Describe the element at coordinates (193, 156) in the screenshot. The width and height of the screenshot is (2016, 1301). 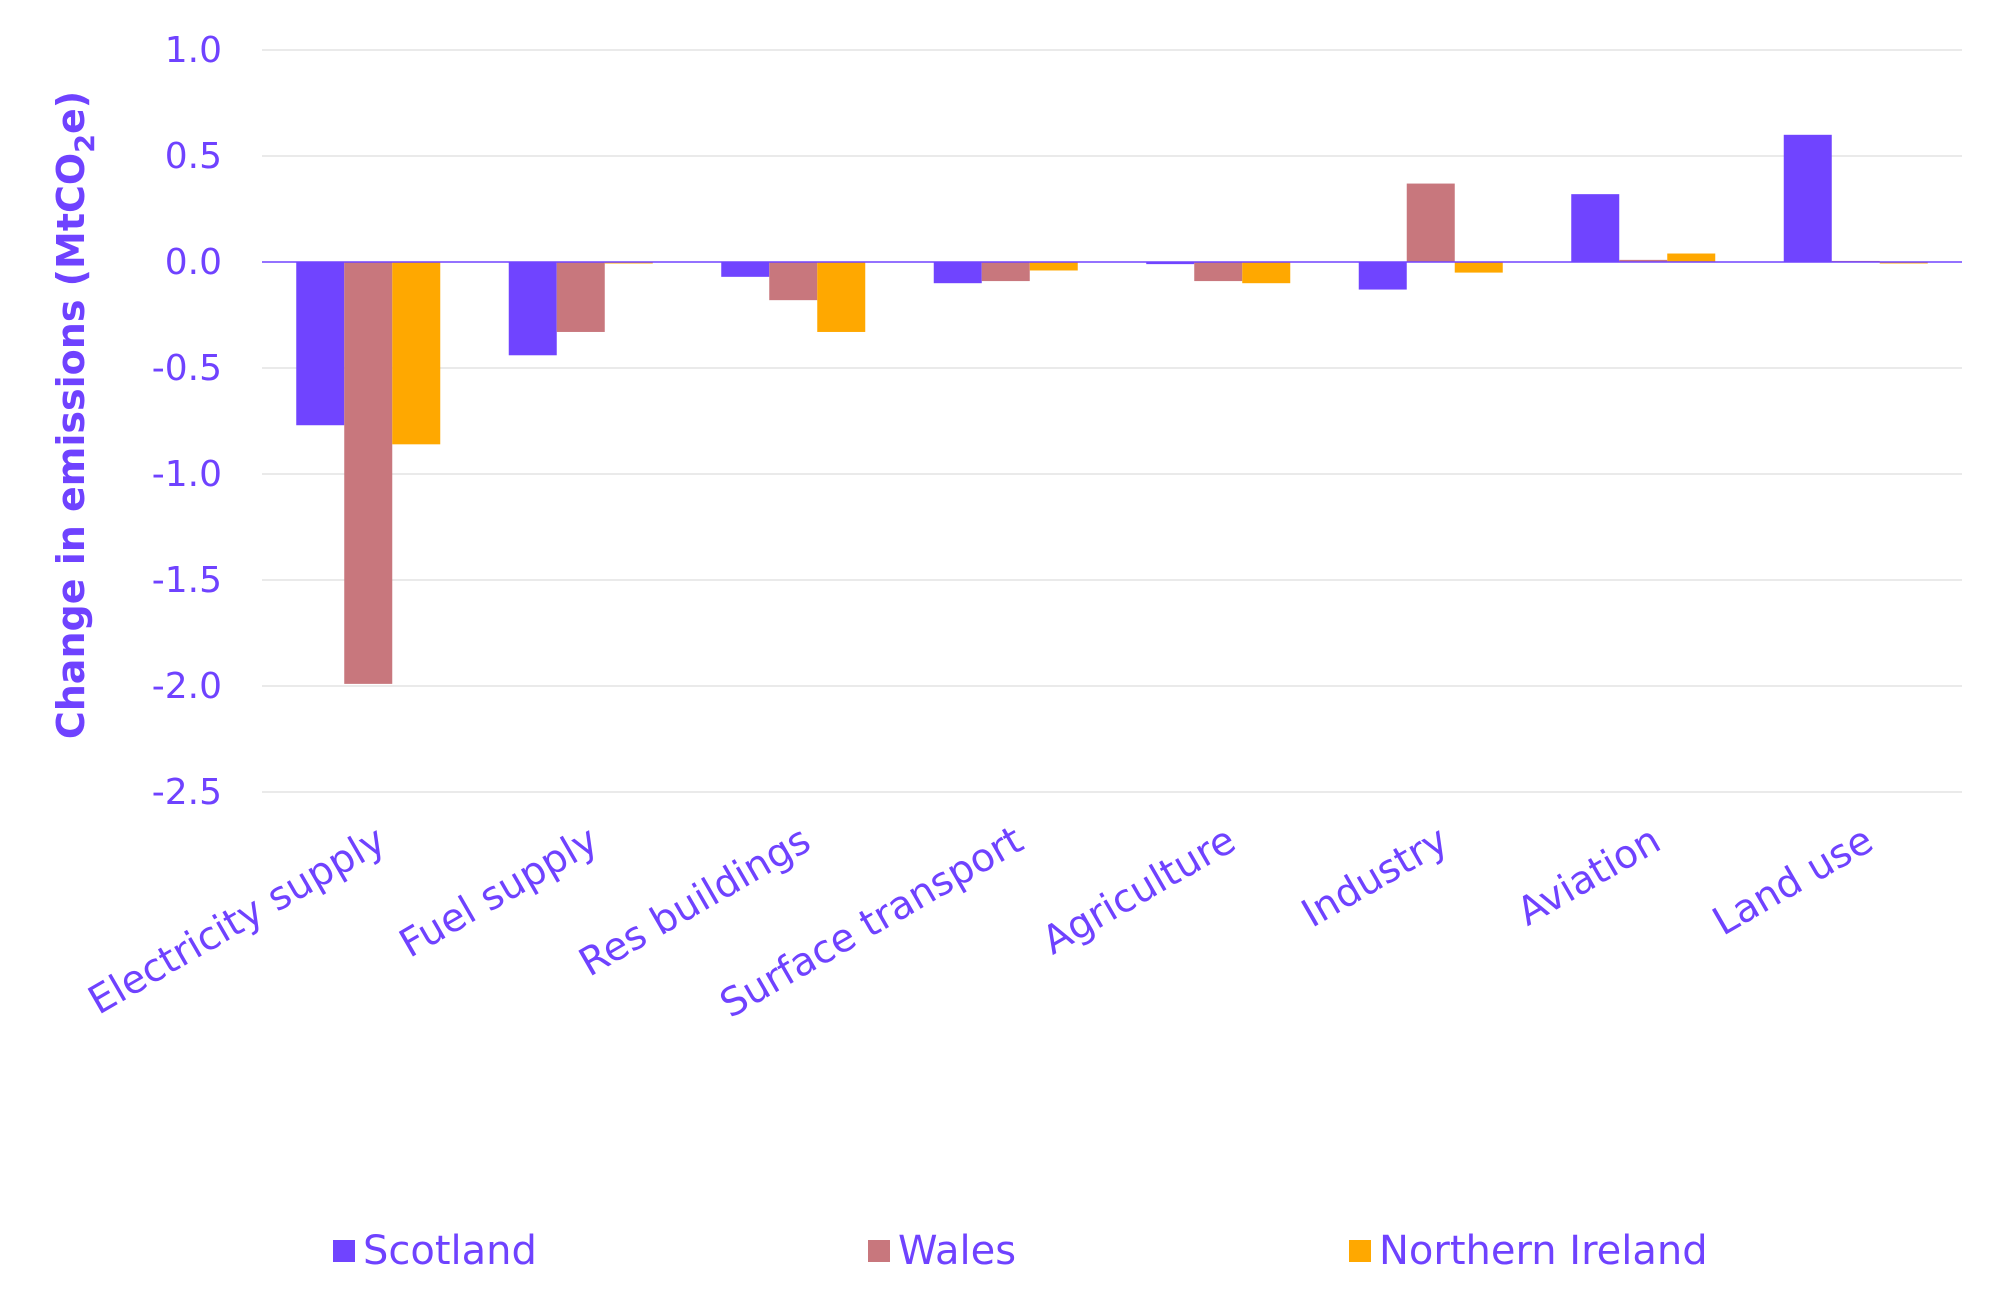
I see `y-tick-label: 0.5` at that location.